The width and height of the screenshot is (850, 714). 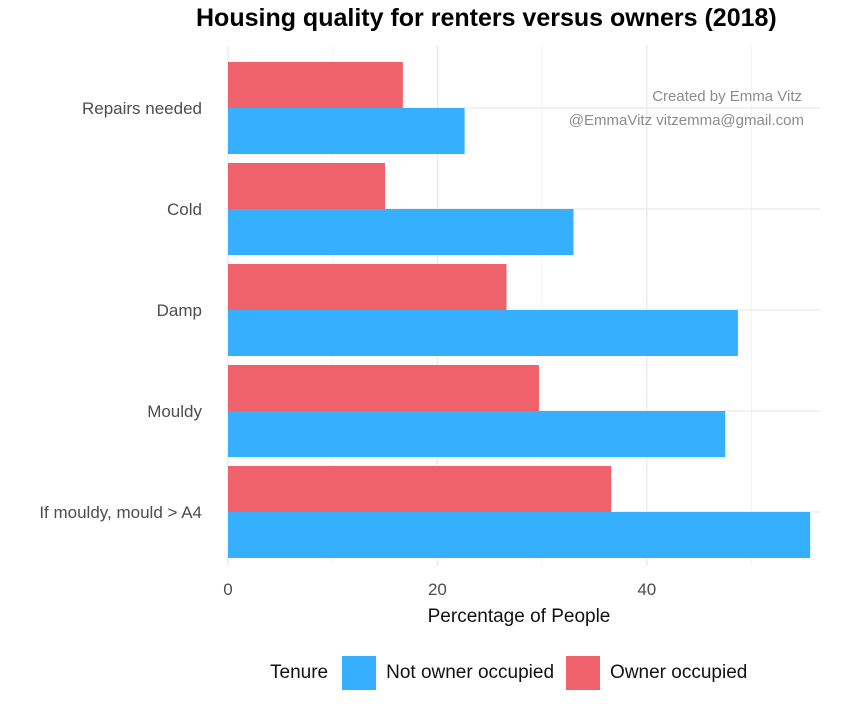 I want to click on legend: Tenure Not owner occupied Owner occupied, so click(x=508, y=673).